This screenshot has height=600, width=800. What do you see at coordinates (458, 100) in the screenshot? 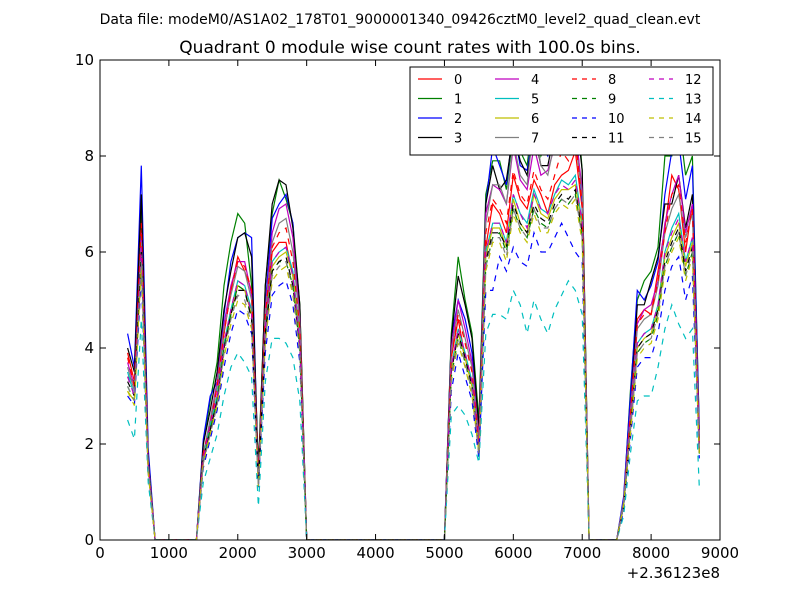
I see `legend-label-1: 1` at bounding box center [458, 100].